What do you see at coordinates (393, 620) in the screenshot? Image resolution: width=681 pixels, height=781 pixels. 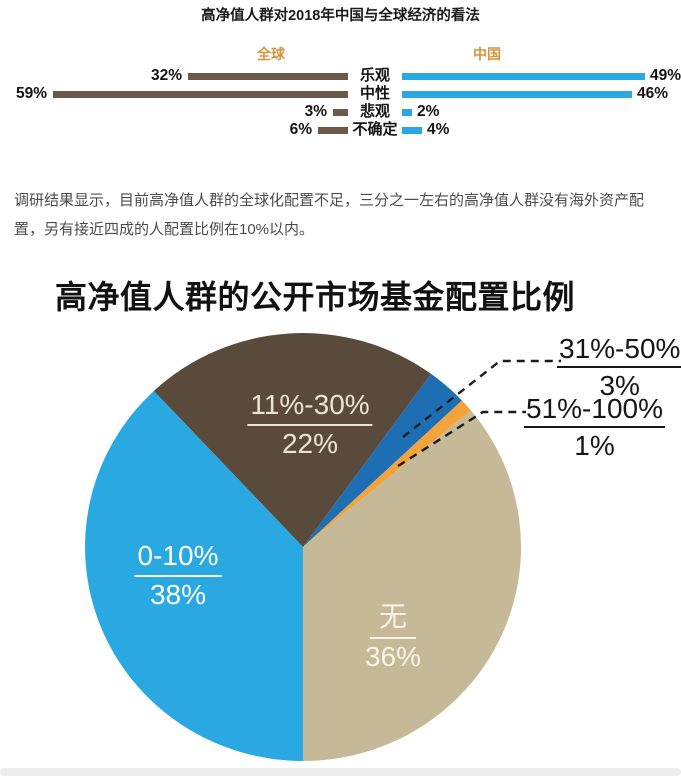 I see `slice-range-text: 无` at bounding box center [393, 620].